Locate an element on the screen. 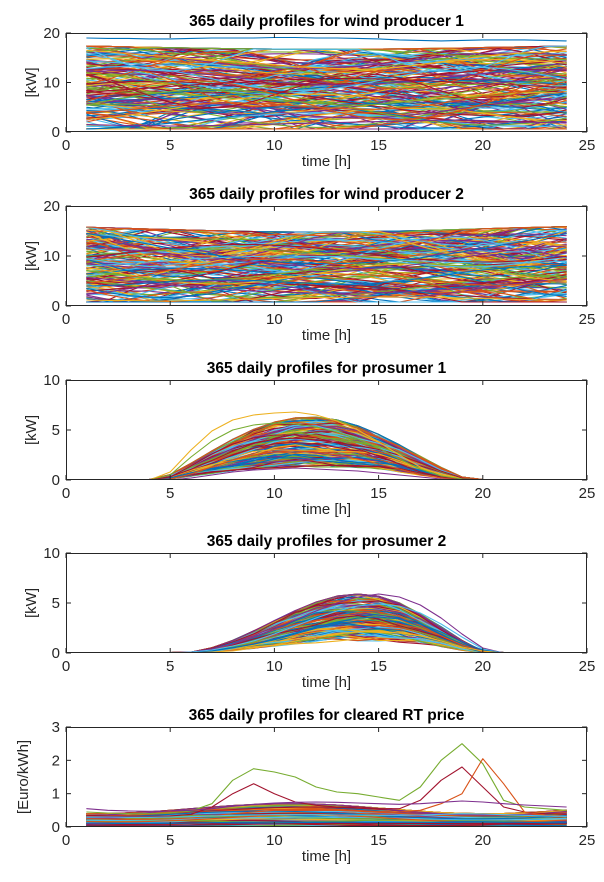  chart-title: 365 daily profiles for wind producer 2 is located at coordinates (326, 194).